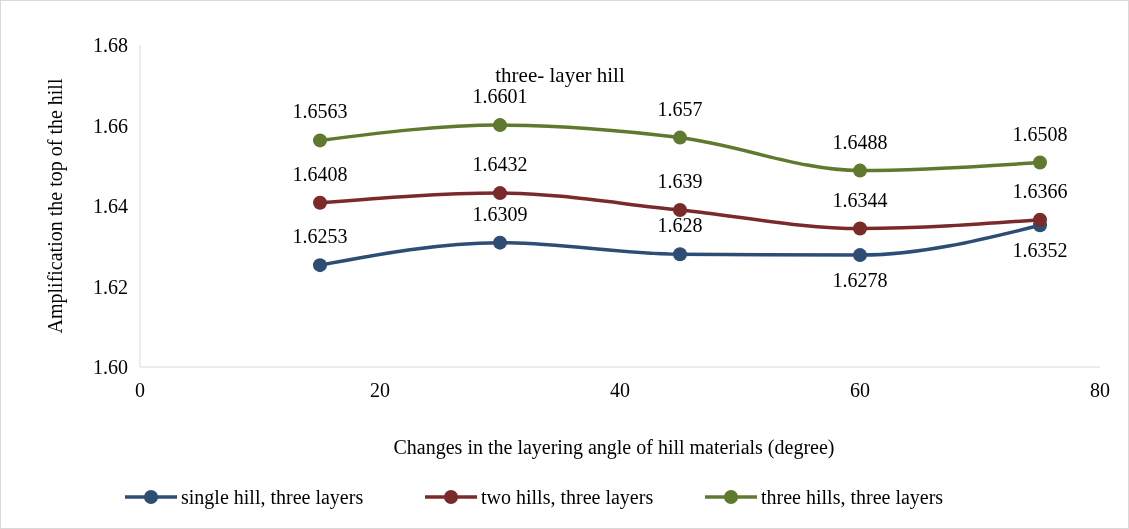  Describe the element at coordinates (110, 367) in the screenshot. I see `y-tick-label: 1.60` at that location.